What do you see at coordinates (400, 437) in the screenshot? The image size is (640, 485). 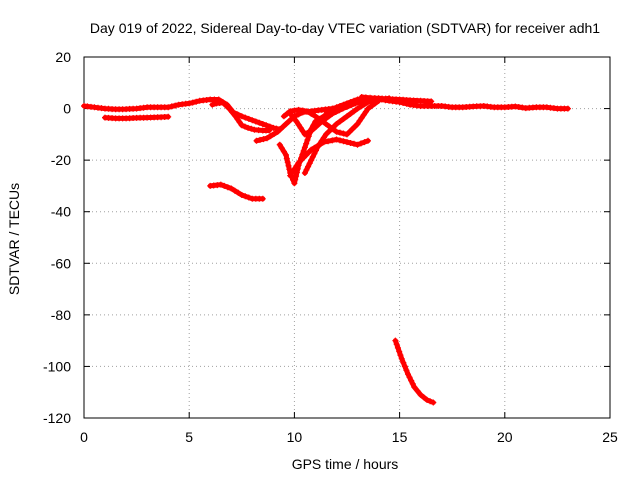 I see `x-tick-label: 15` at bounding box center [400, 437].